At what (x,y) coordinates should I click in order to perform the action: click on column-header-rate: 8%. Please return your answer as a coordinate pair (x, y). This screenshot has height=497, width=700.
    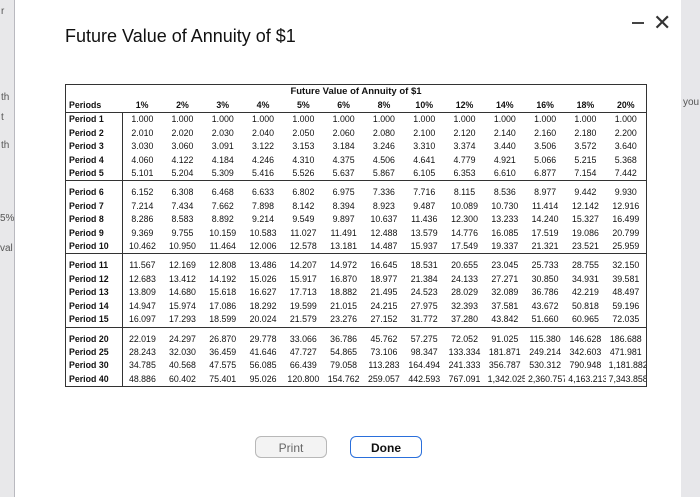
    Looking at the image, I should click on (384, 106).